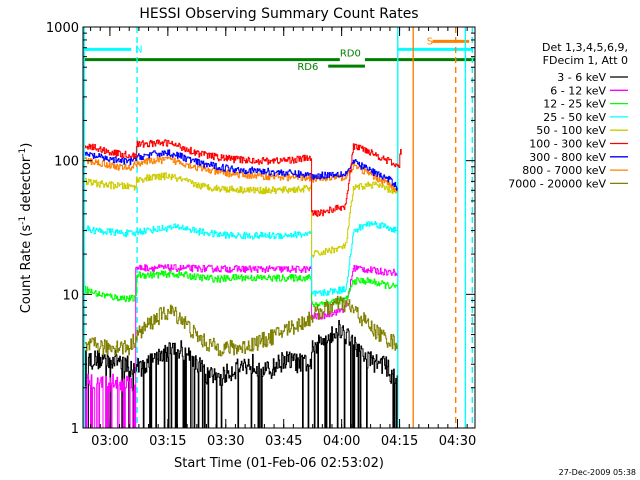 The height and width of the screenshot is (480, 640). I want to click on footer-timestamp: 27-Dec-2009 05:38, so click(597, 472).